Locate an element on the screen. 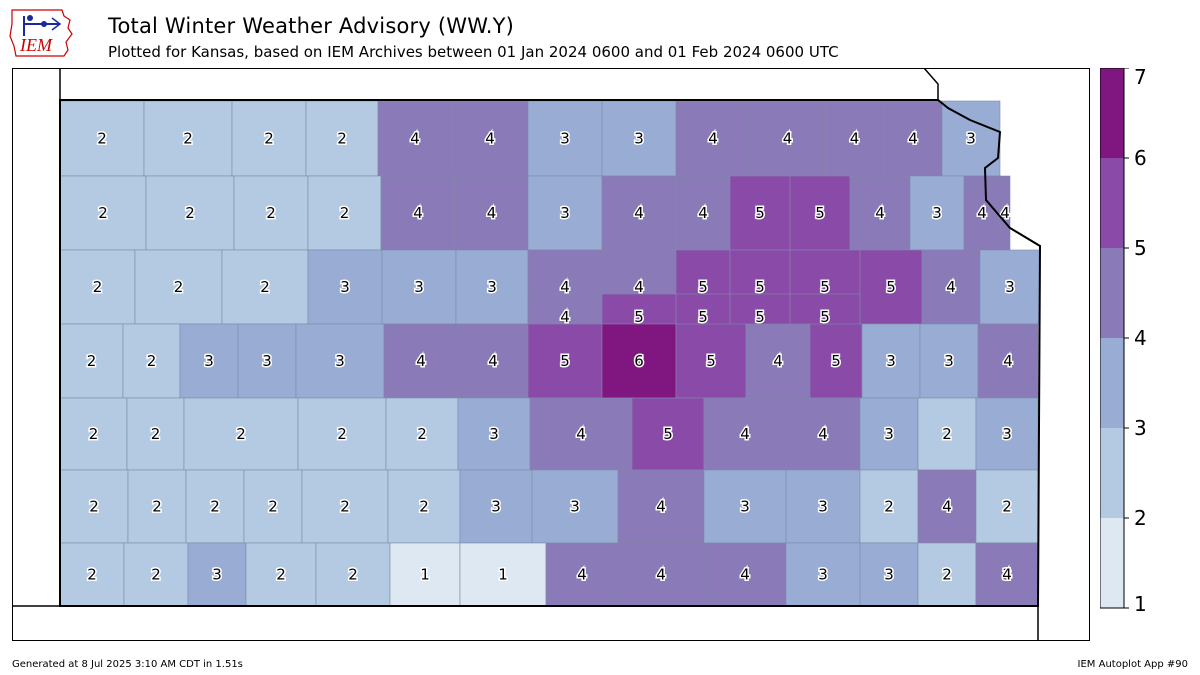 This screenshot has width=1200, height=675. neighbor-boundary-south is located at coordinates (525, 623).